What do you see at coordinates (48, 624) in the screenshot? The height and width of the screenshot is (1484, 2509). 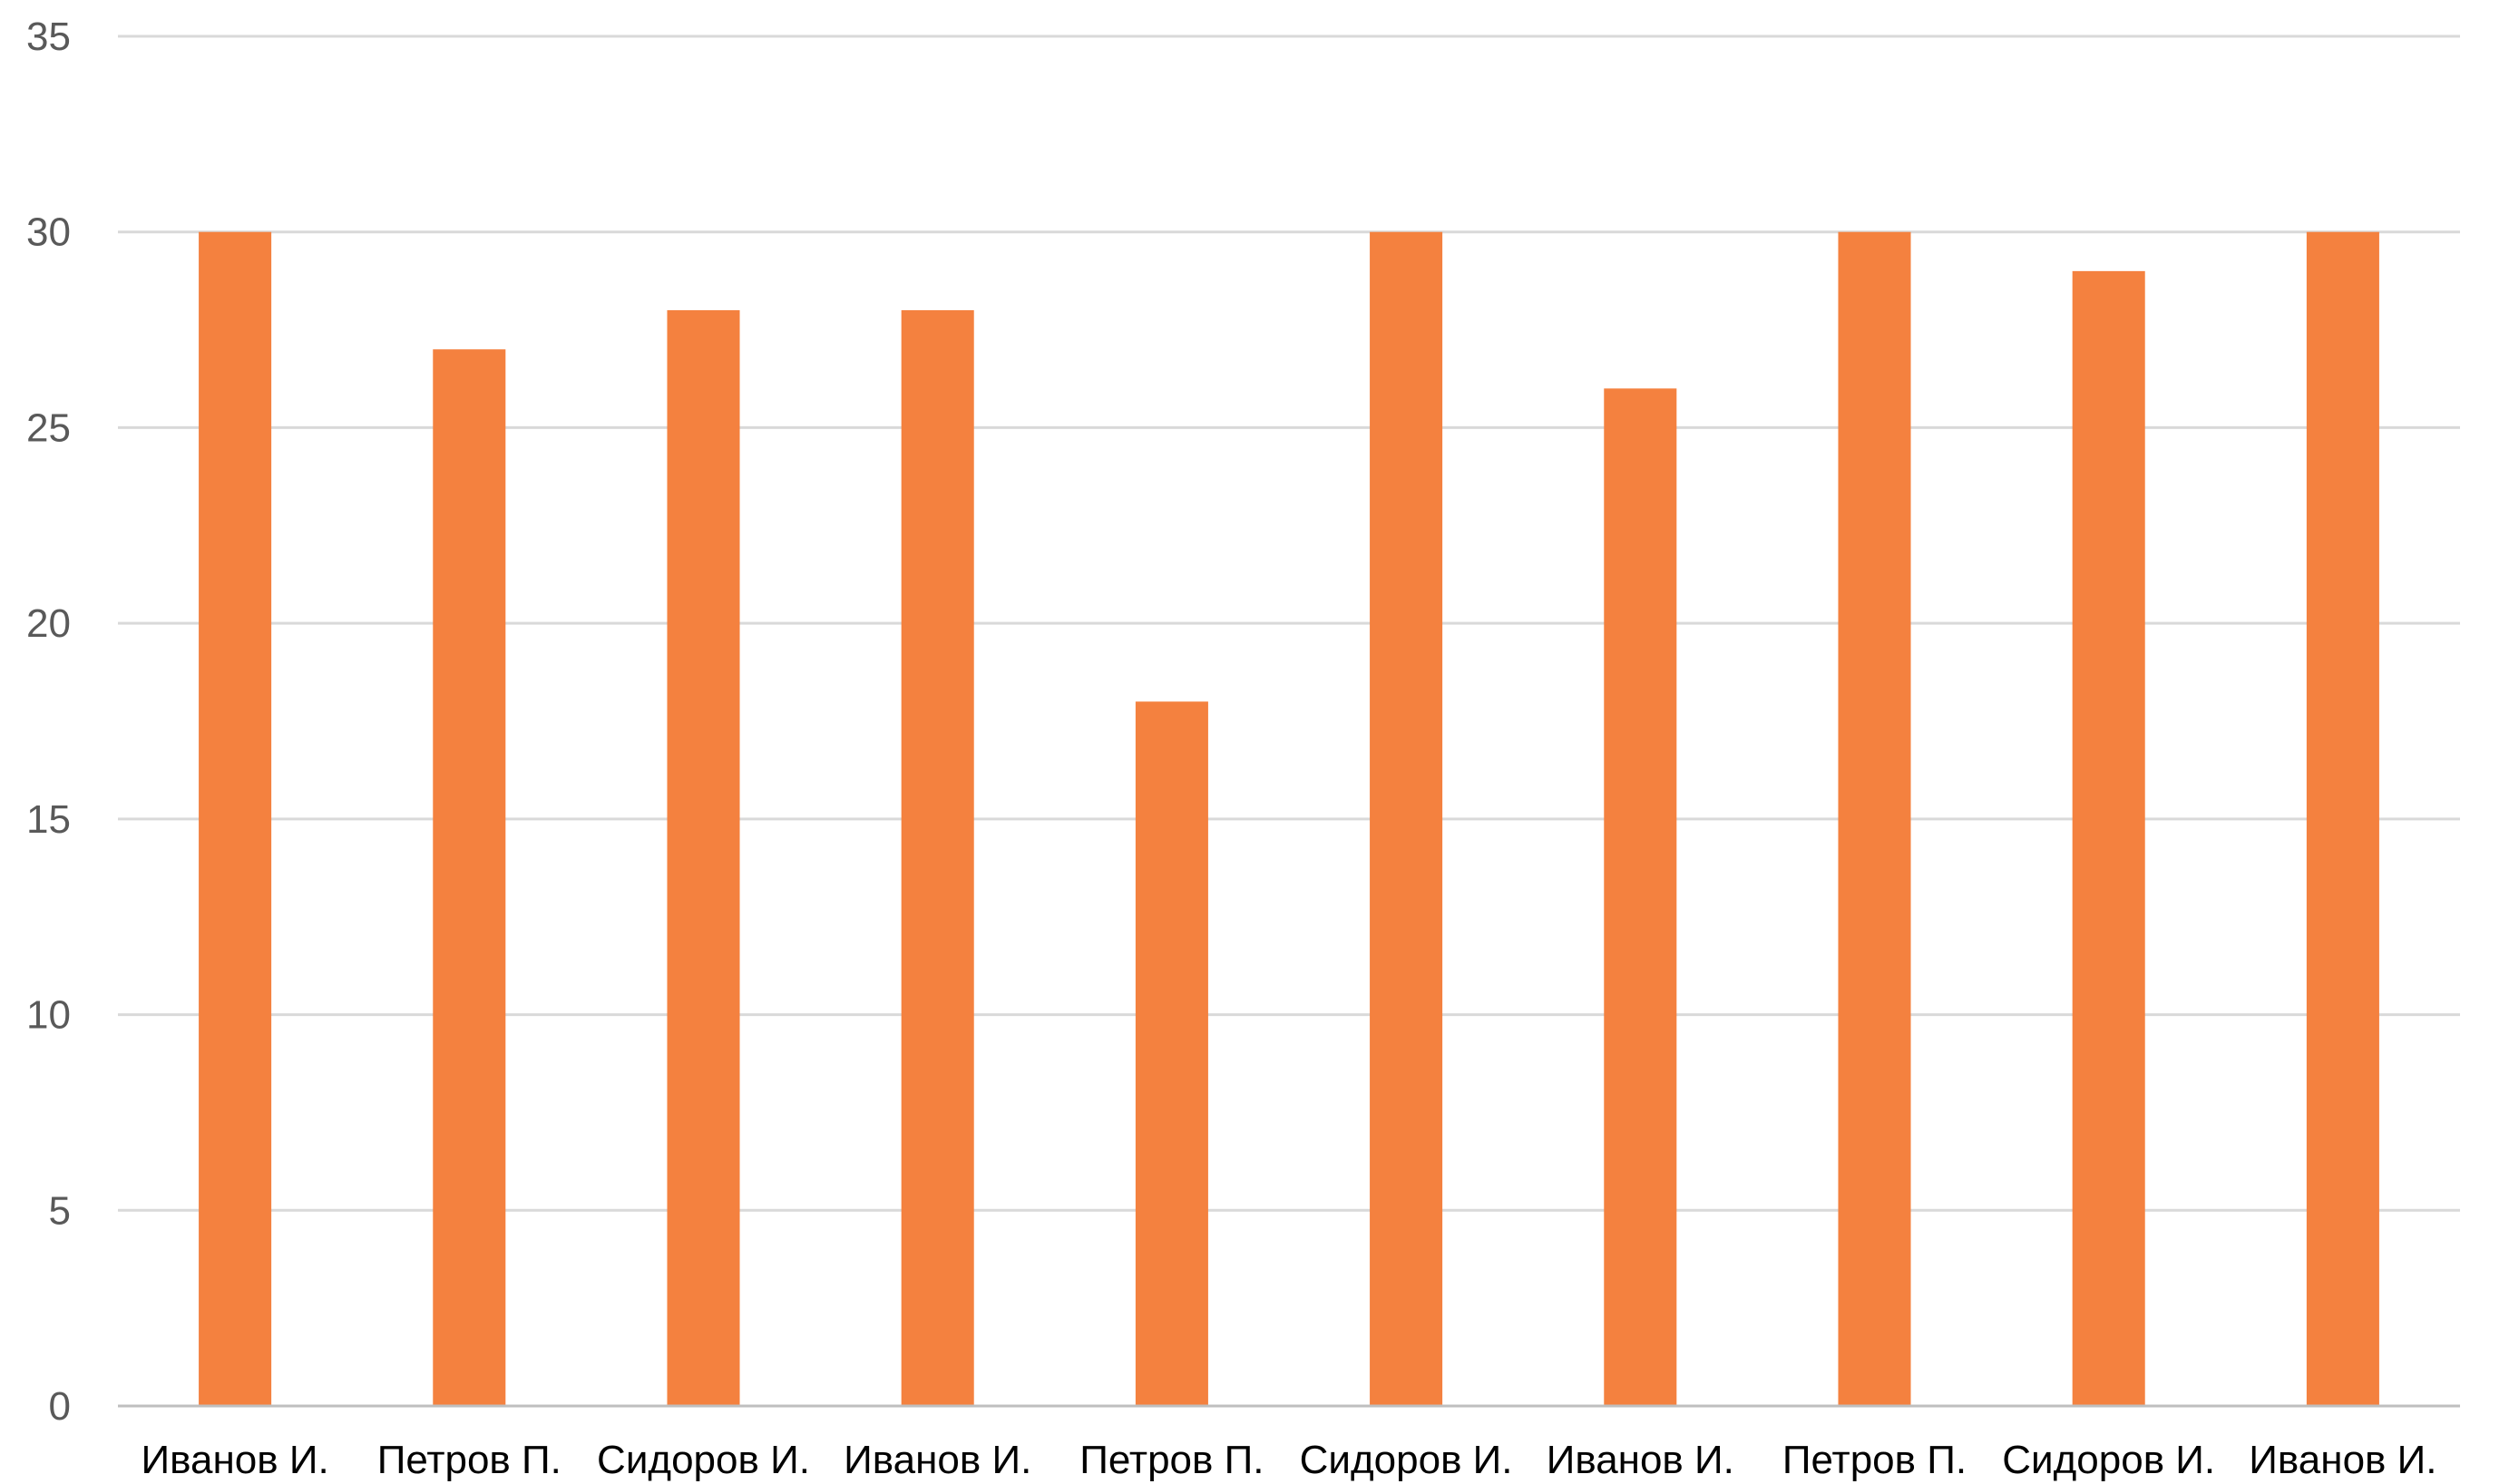 I see `y-tick-label: 20` at bounding box center [48, 624].